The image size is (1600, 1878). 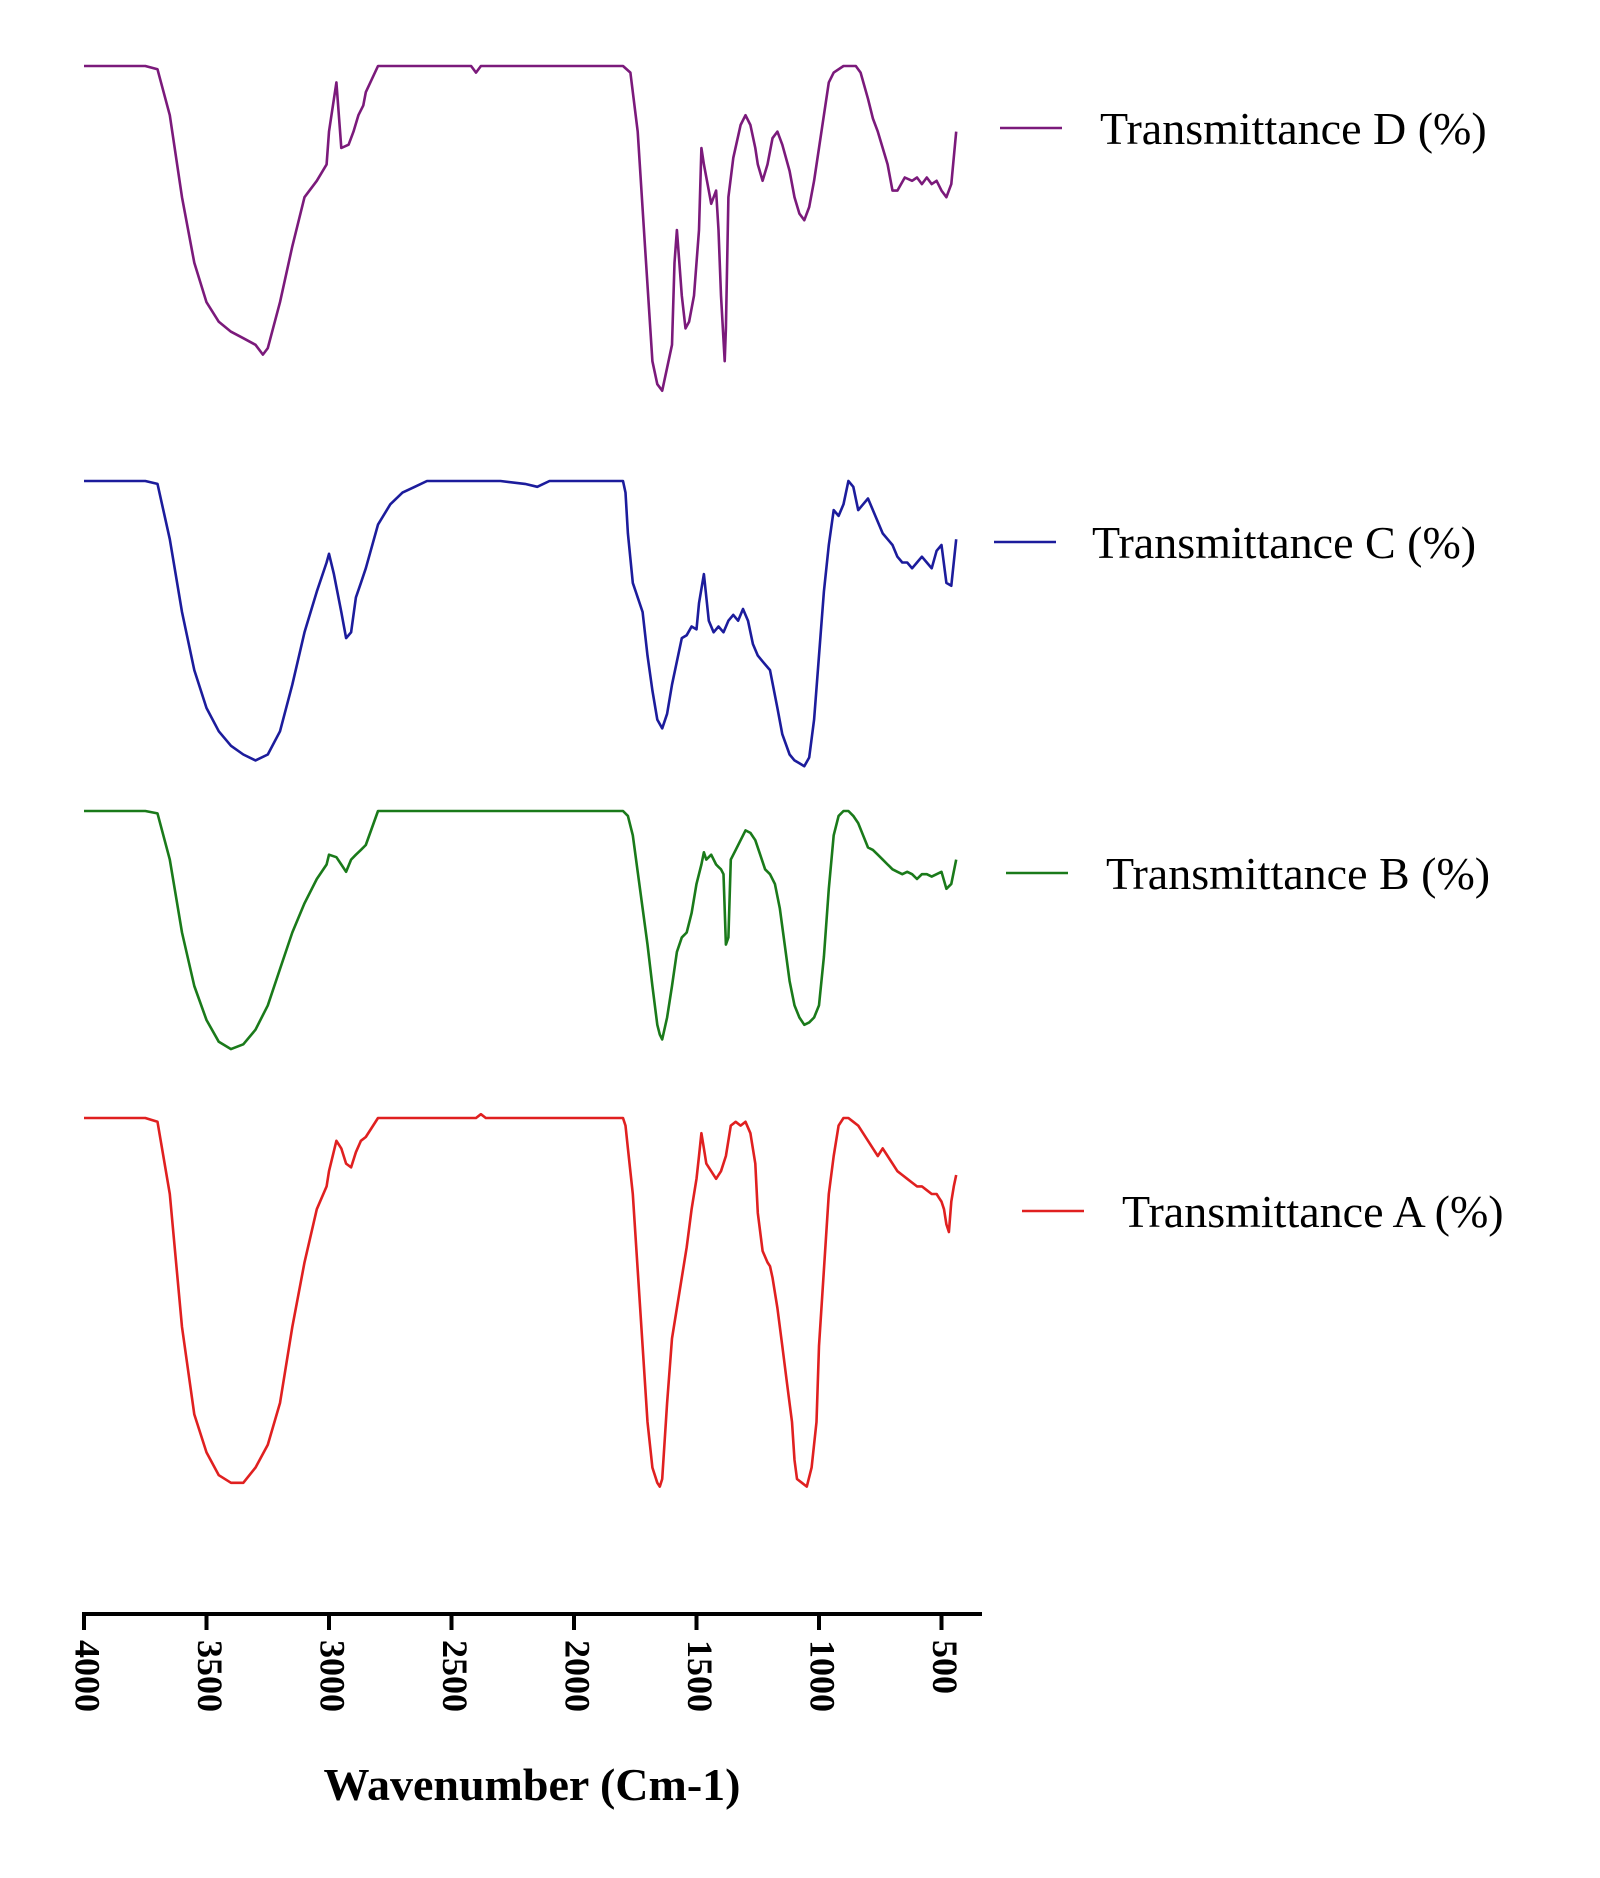 What do you see at coordinates (823, 1676) in the screenshot?
I see `x-tick-label-6: 1000` at bounding box center [823, 1676].